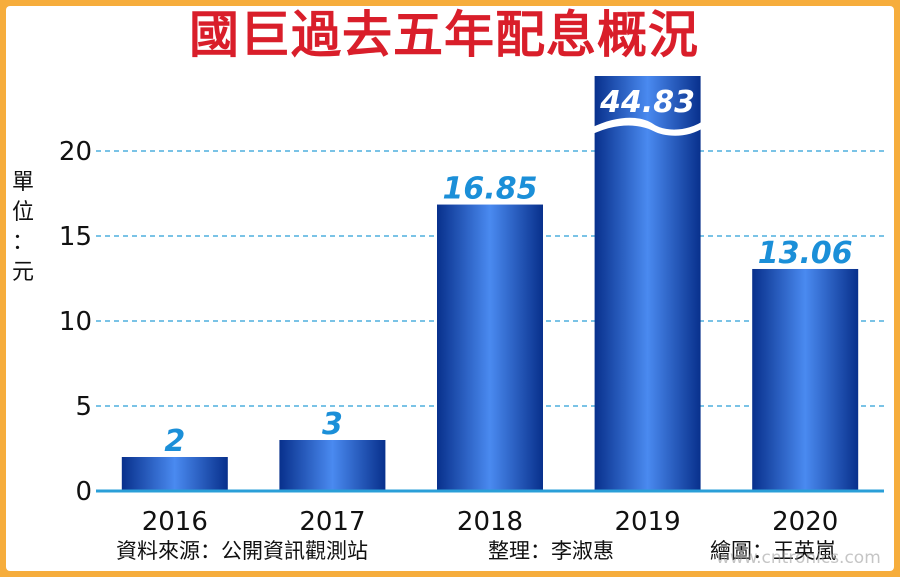 The width and height of the screenshot is (900, 577). What do you see at coordinates (22, 212) in the screenshot?
I see `y-axis-label-char: 位` at bounding box center [22, 212].